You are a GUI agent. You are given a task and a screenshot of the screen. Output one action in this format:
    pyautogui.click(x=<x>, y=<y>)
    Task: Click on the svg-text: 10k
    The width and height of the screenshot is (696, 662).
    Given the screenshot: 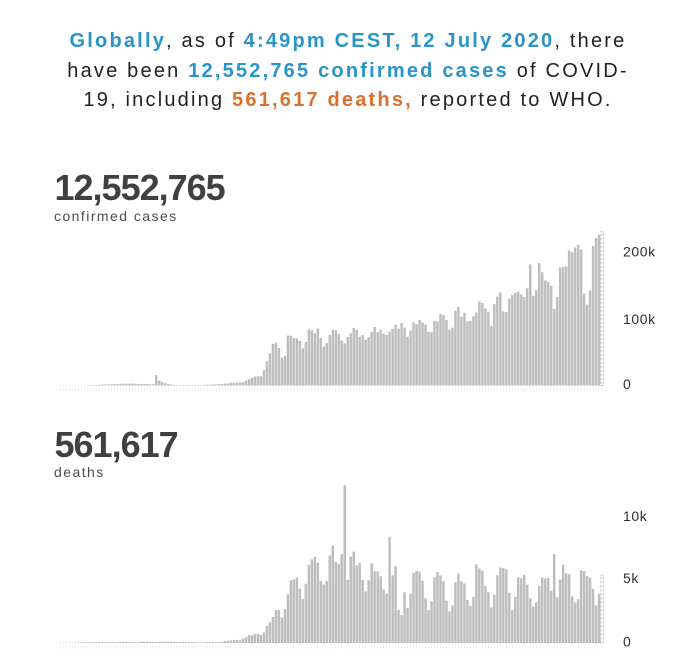 What is the action you would take?
    pyautogui.click(x=635, y=516)
    